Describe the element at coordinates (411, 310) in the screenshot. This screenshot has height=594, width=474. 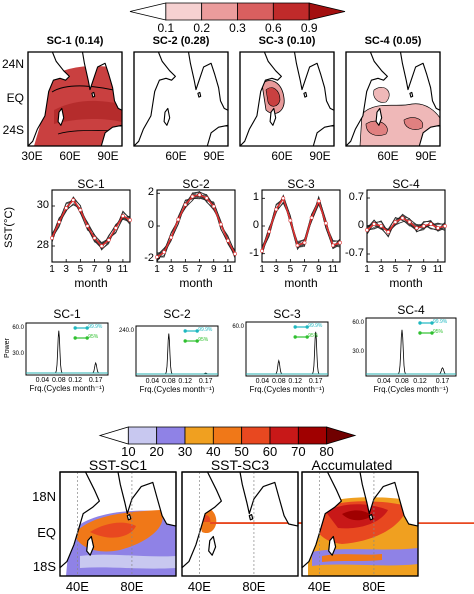
I see `panel-title: SC-4` at that location.